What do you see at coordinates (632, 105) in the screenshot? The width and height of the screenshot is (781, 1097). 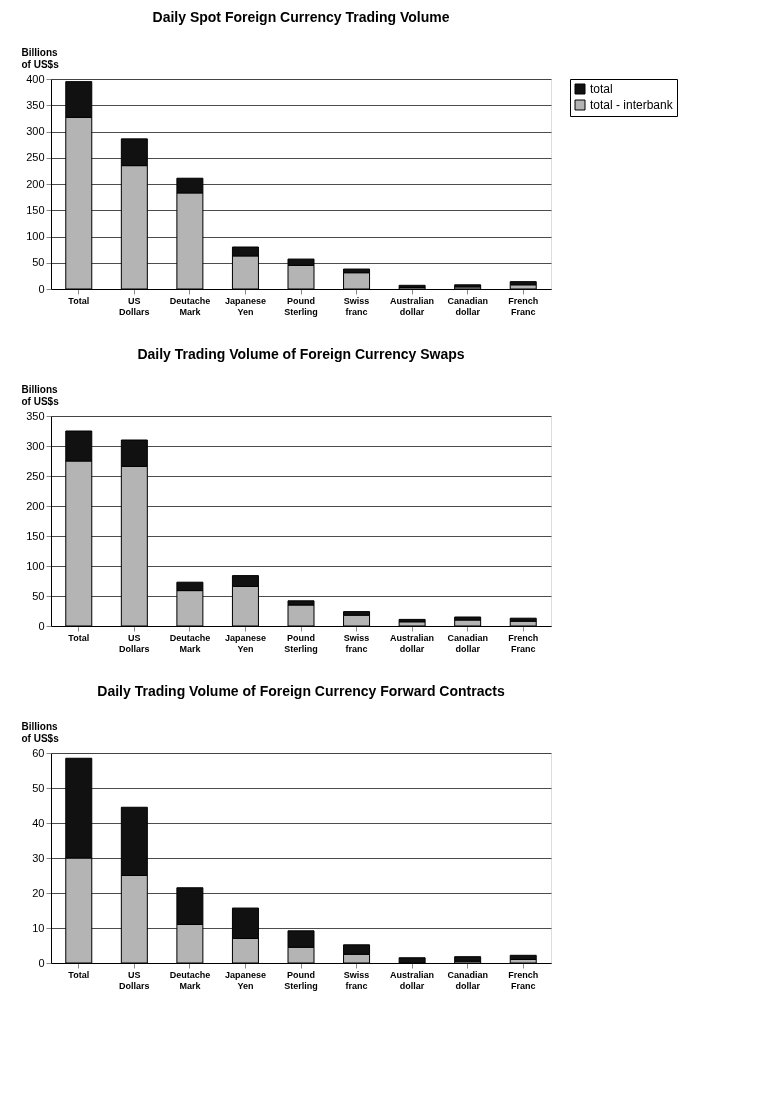 I see `legend-label: total - interbank` at bounding box center [632, 105].